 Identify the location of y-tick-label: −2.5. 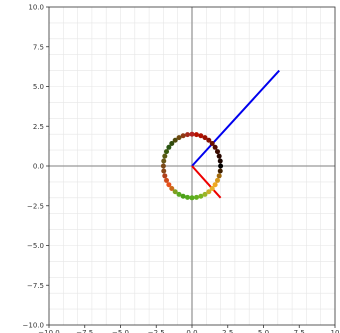
(35, 206).